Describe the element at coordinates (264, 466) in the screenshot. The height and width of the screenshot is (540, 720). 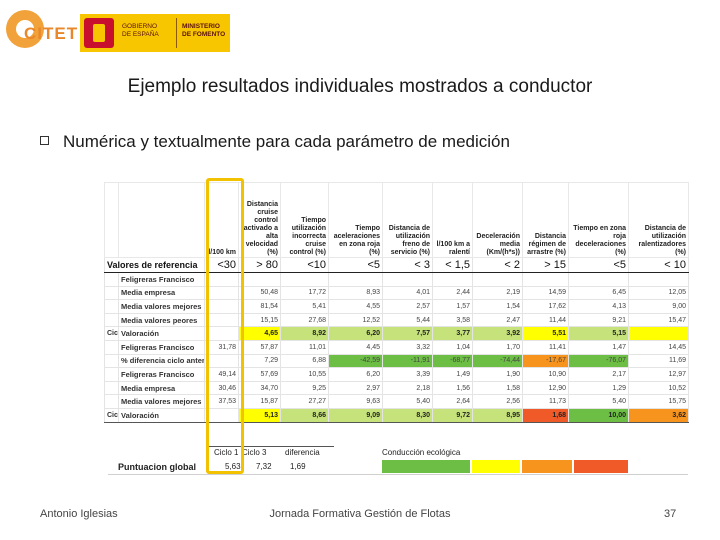
I see `score-ciclo3: 7,32` at that location.